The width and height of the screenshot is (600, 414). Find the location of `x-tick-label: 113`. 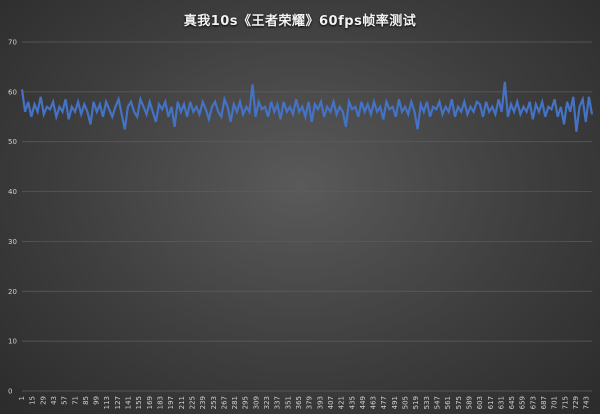

x-tick-label: 113 is located at coordinates (107, 402).